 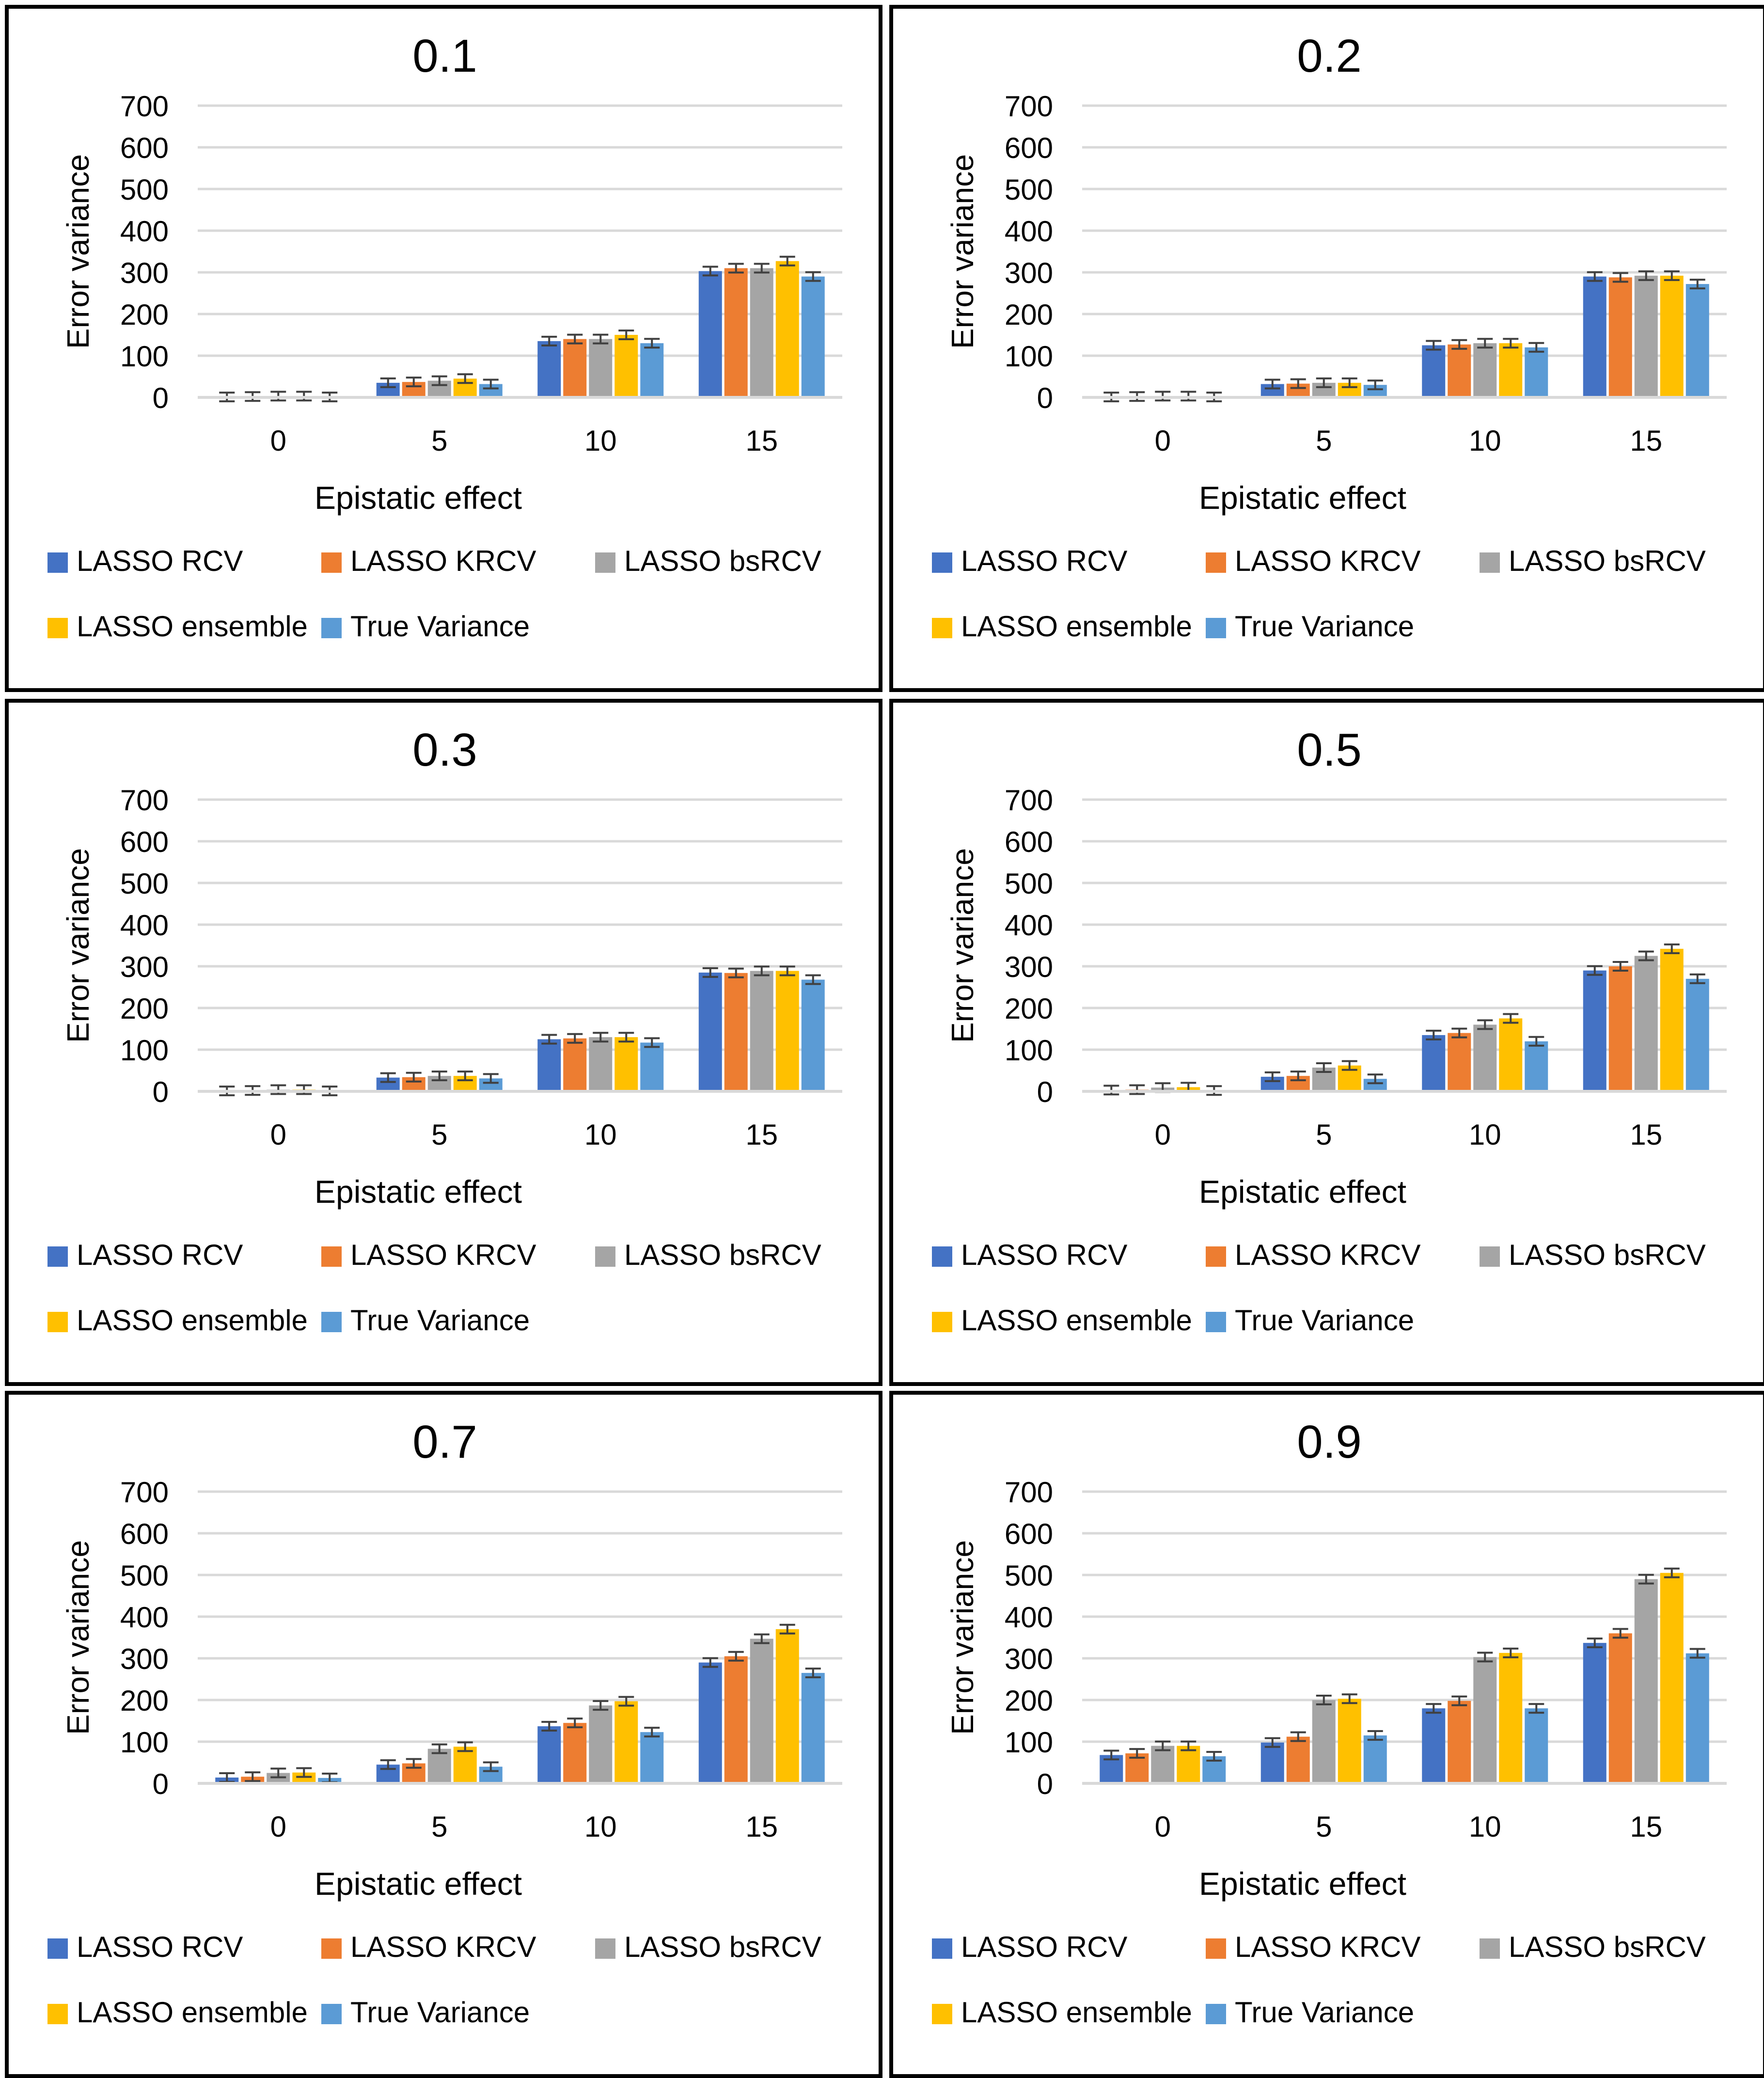 I want to click on chart-title: 0.5, so click(x=1329, y=750).